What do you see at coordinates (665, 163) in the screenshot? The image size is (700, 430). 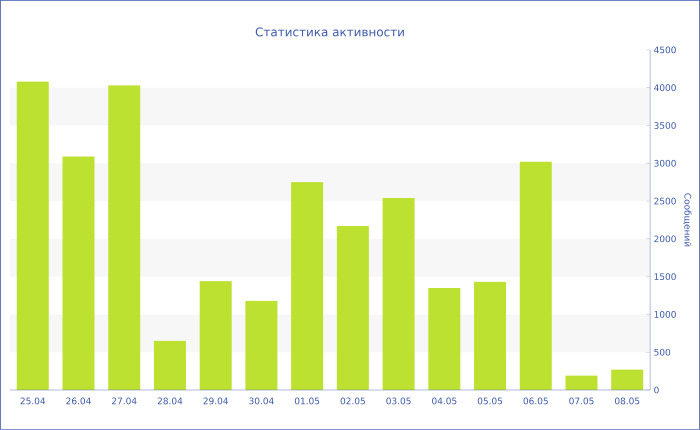 I see `y-tick-label: 3000` at bounding box center [665, 163].